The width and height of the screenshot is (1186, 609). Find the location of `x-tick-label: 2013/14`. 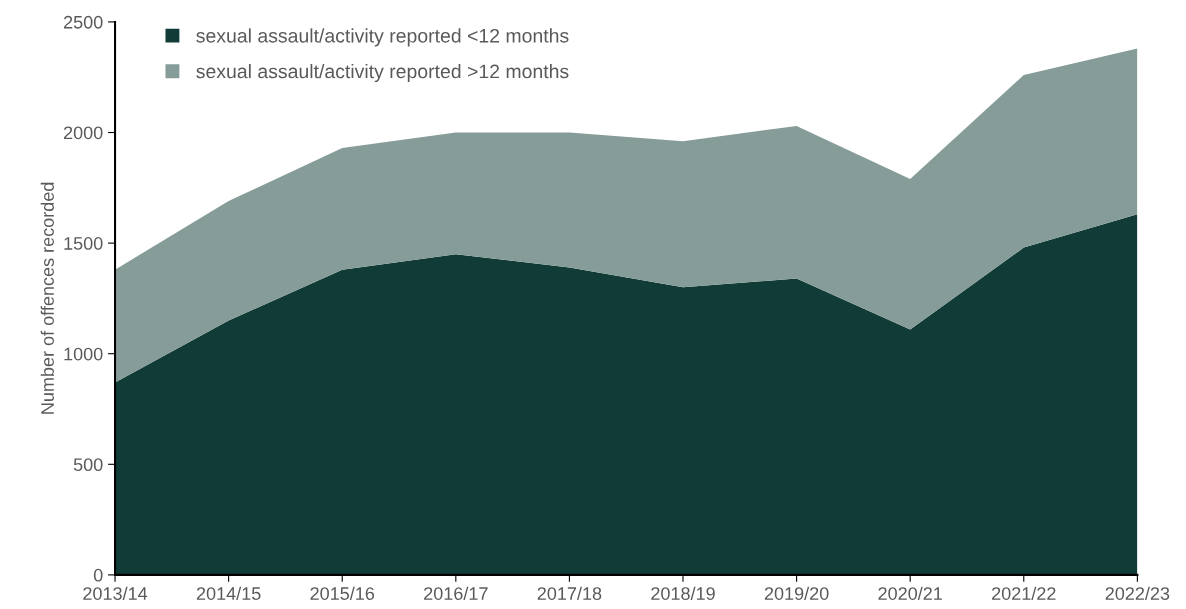

x-tick-label: 2013/14 is located at coordinates (115, 593).